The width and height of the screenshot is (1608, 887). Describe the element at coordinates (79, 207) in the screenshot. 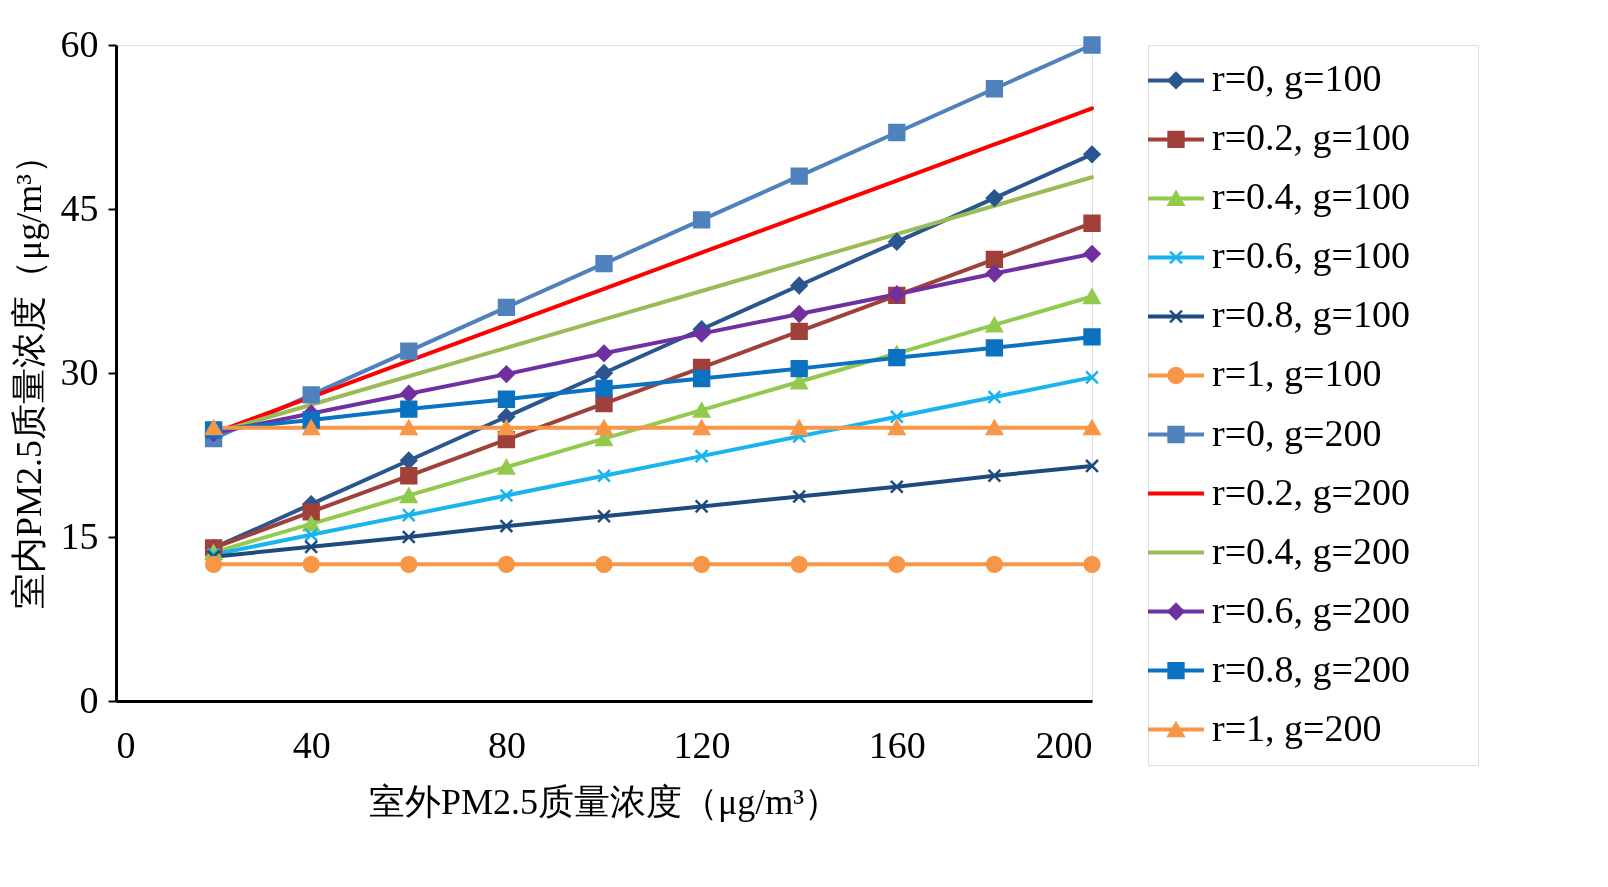

I see `y-tick-label: 45` at that location.